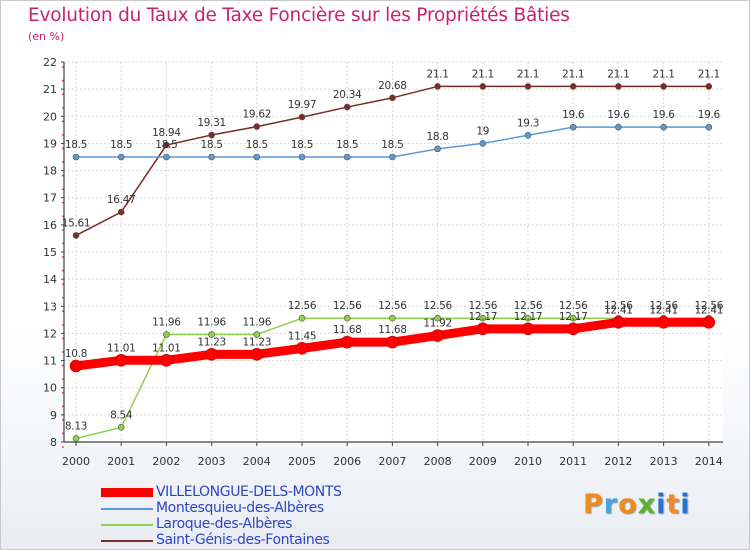 The width and height of the screenshot is (750, 550). I want to click on data-label-laroque-des-alberes: 8.54, so click(121, 415).